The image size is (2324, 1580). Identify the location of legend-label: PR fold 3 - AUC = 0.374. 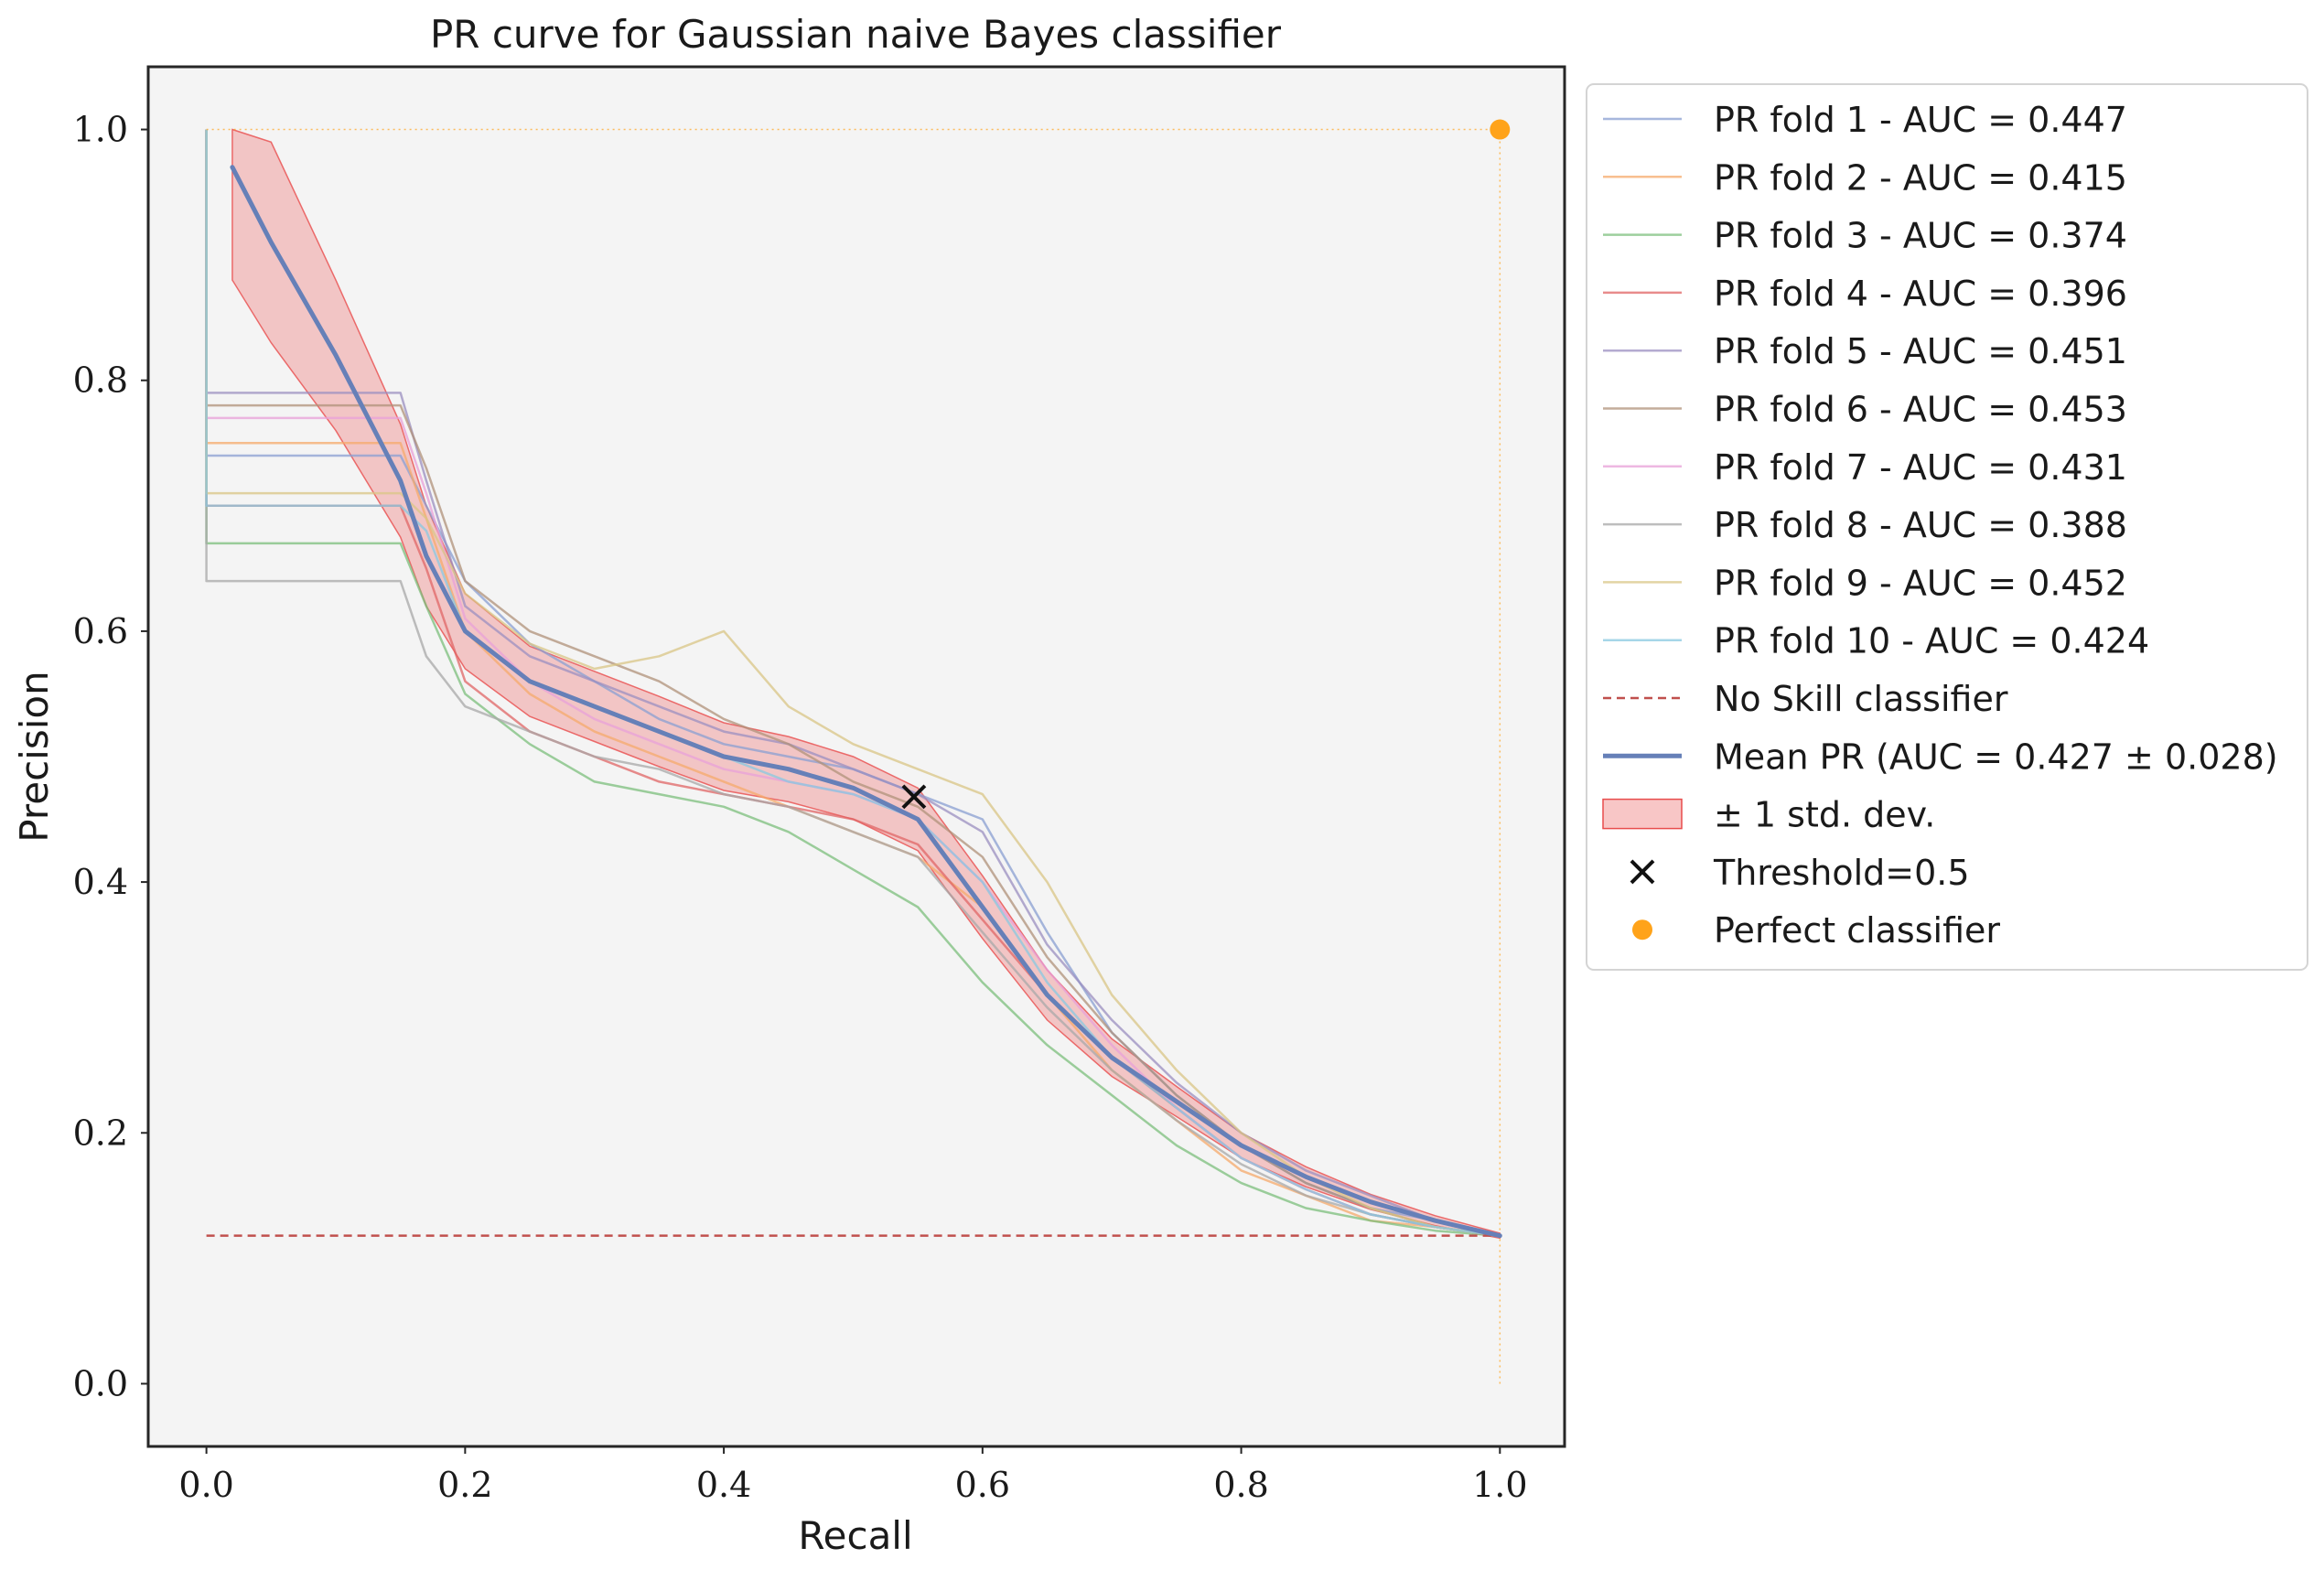
(1920, 236).